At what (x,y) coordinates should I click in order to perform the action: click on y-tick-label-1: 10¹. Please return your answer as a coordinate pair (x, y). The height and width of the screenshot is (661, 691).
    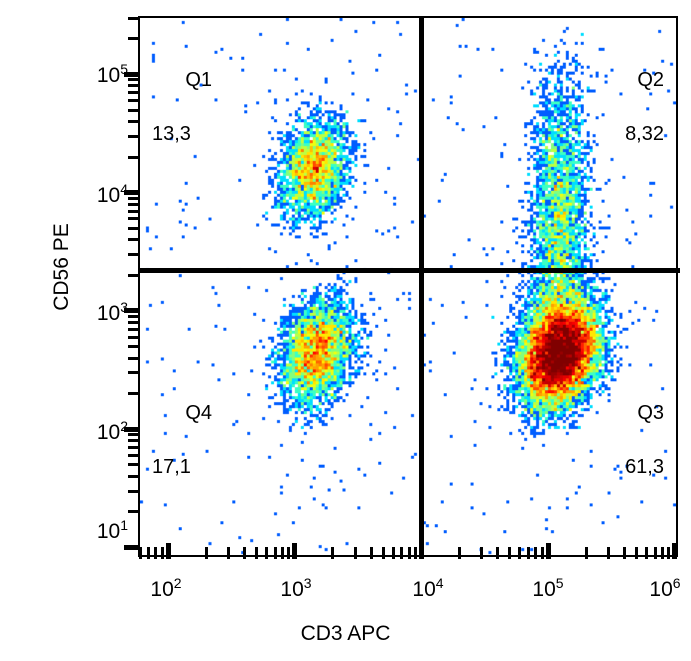
    Looking at the image, I should click on (112, 530).